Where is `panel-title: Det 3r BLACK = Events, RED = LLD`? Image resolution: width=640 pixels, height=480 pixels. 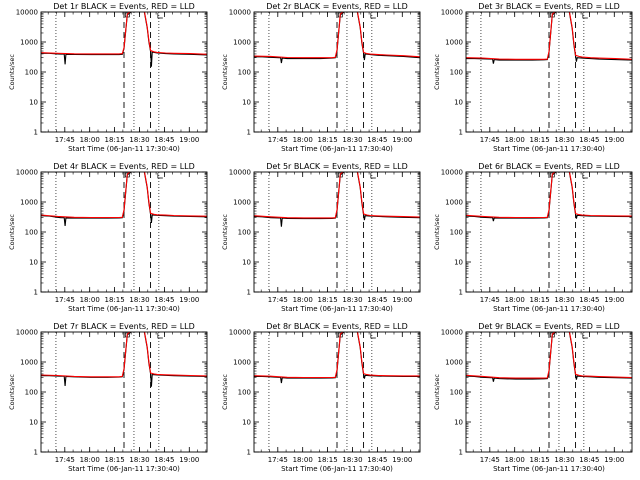 panel-title: Det 3r BLACK = Events, RED = LLD is located at coordinates (549, 6).